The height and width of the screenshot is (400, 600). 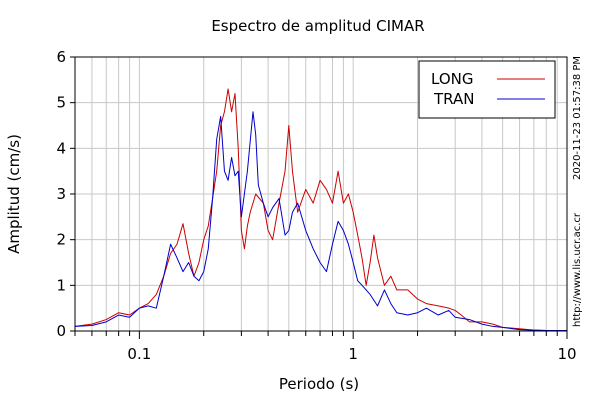 I want to click on legend: LONG TRAN, so click(x=487, y=89).